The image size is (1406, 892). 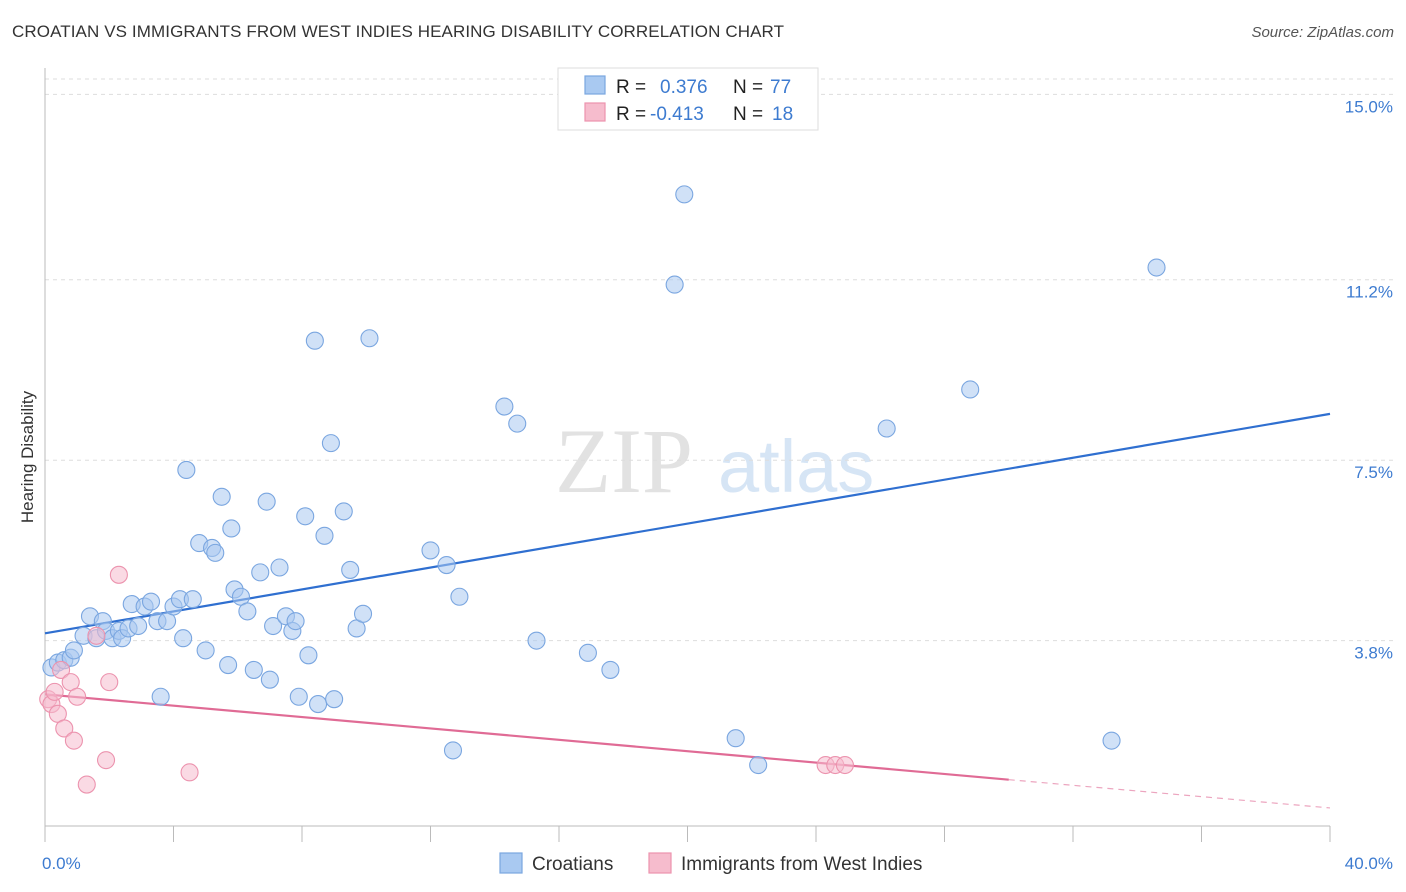 I want to click on legend-r-label-1: R =, so click(x=631, y=87).